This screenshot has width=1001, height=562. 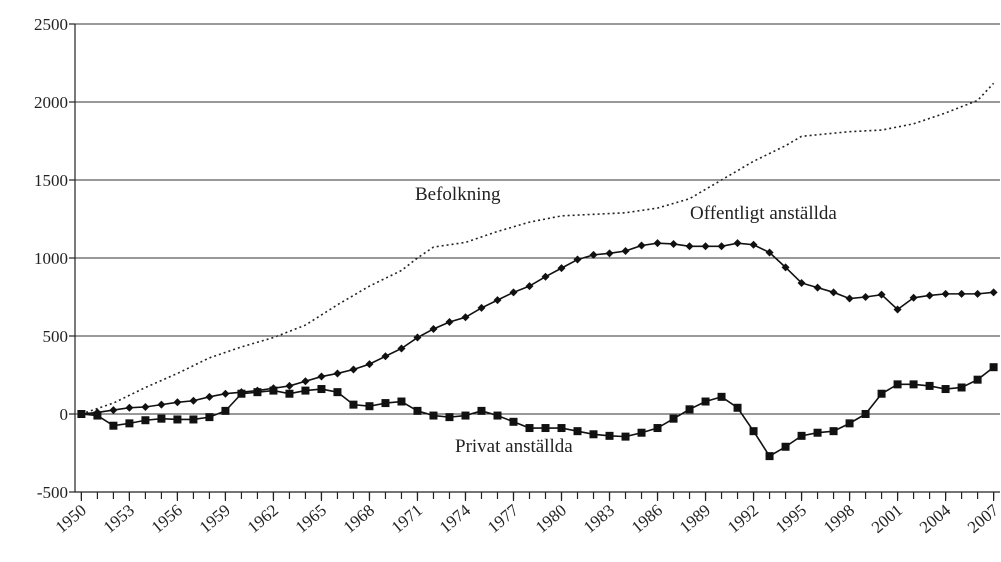 What do you see at coordinates (455, 518) in the screenshot?
I see `x-tick-label: 1974` at bounding box center [455, 518].